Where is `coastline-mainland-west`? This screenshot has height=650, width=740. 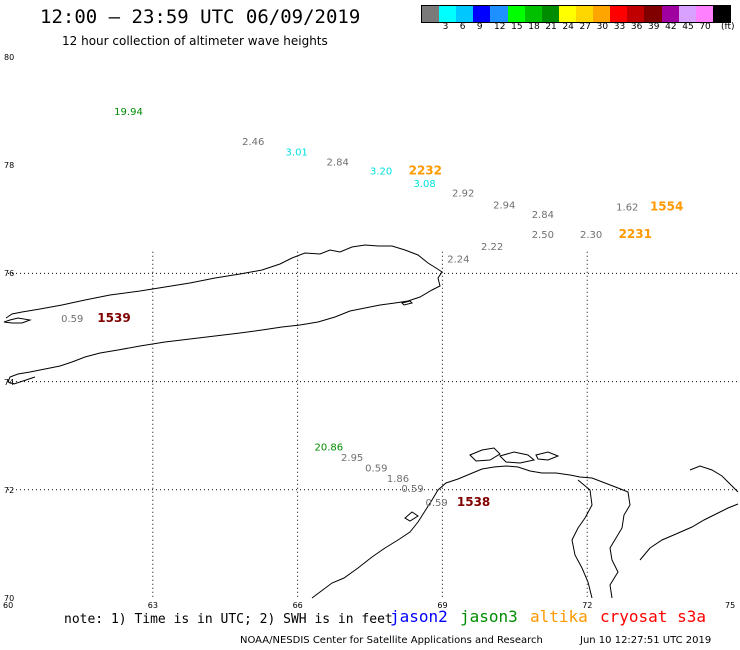 coastline-mainland-west is located at coordinates (471, 532).